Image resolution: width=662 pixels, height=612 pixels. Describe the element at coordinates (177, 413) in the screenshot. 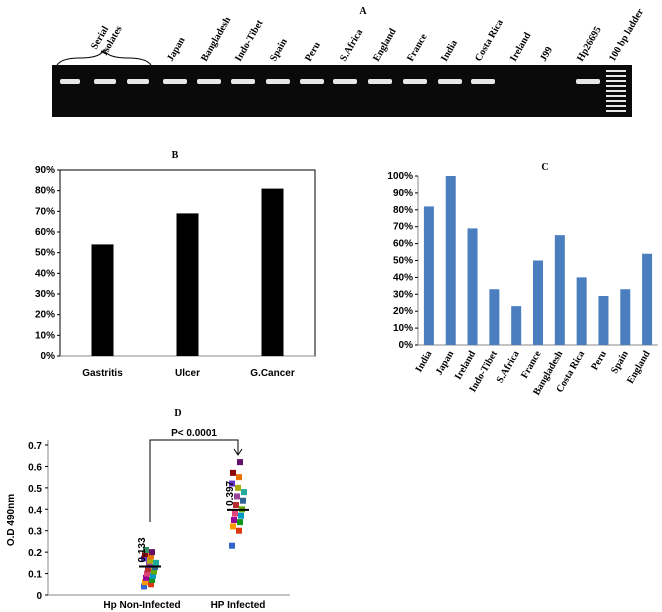

I see `chart-title: D` at that location.